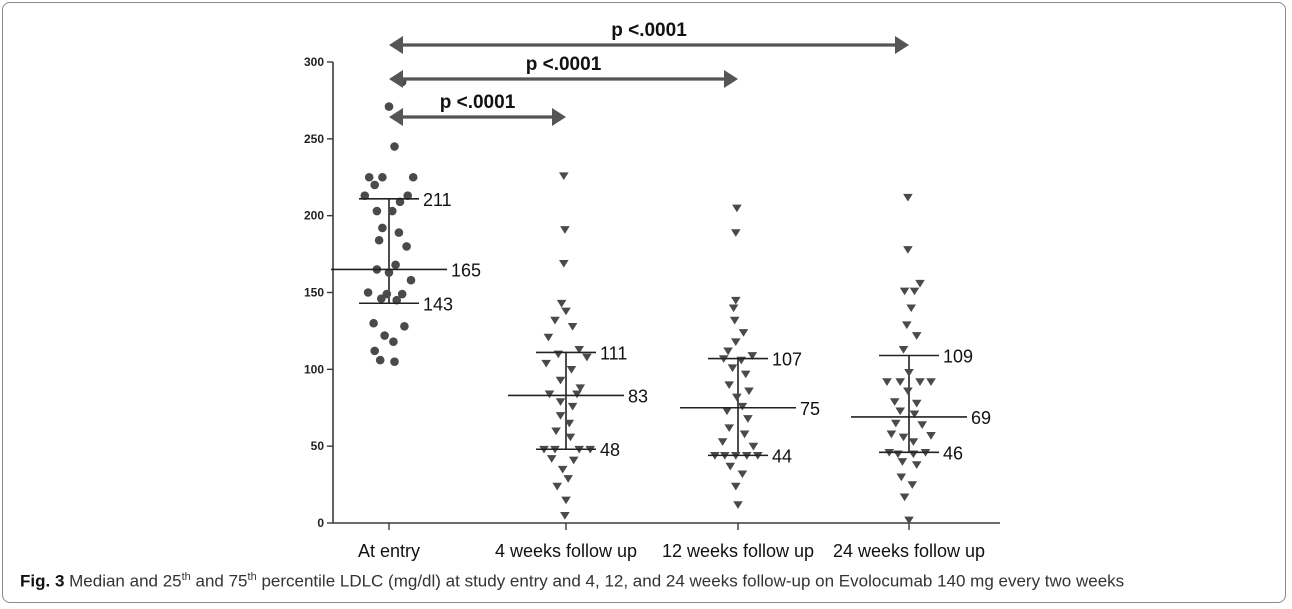  I want to click on caption-sup-2: th, so click(252, 577).